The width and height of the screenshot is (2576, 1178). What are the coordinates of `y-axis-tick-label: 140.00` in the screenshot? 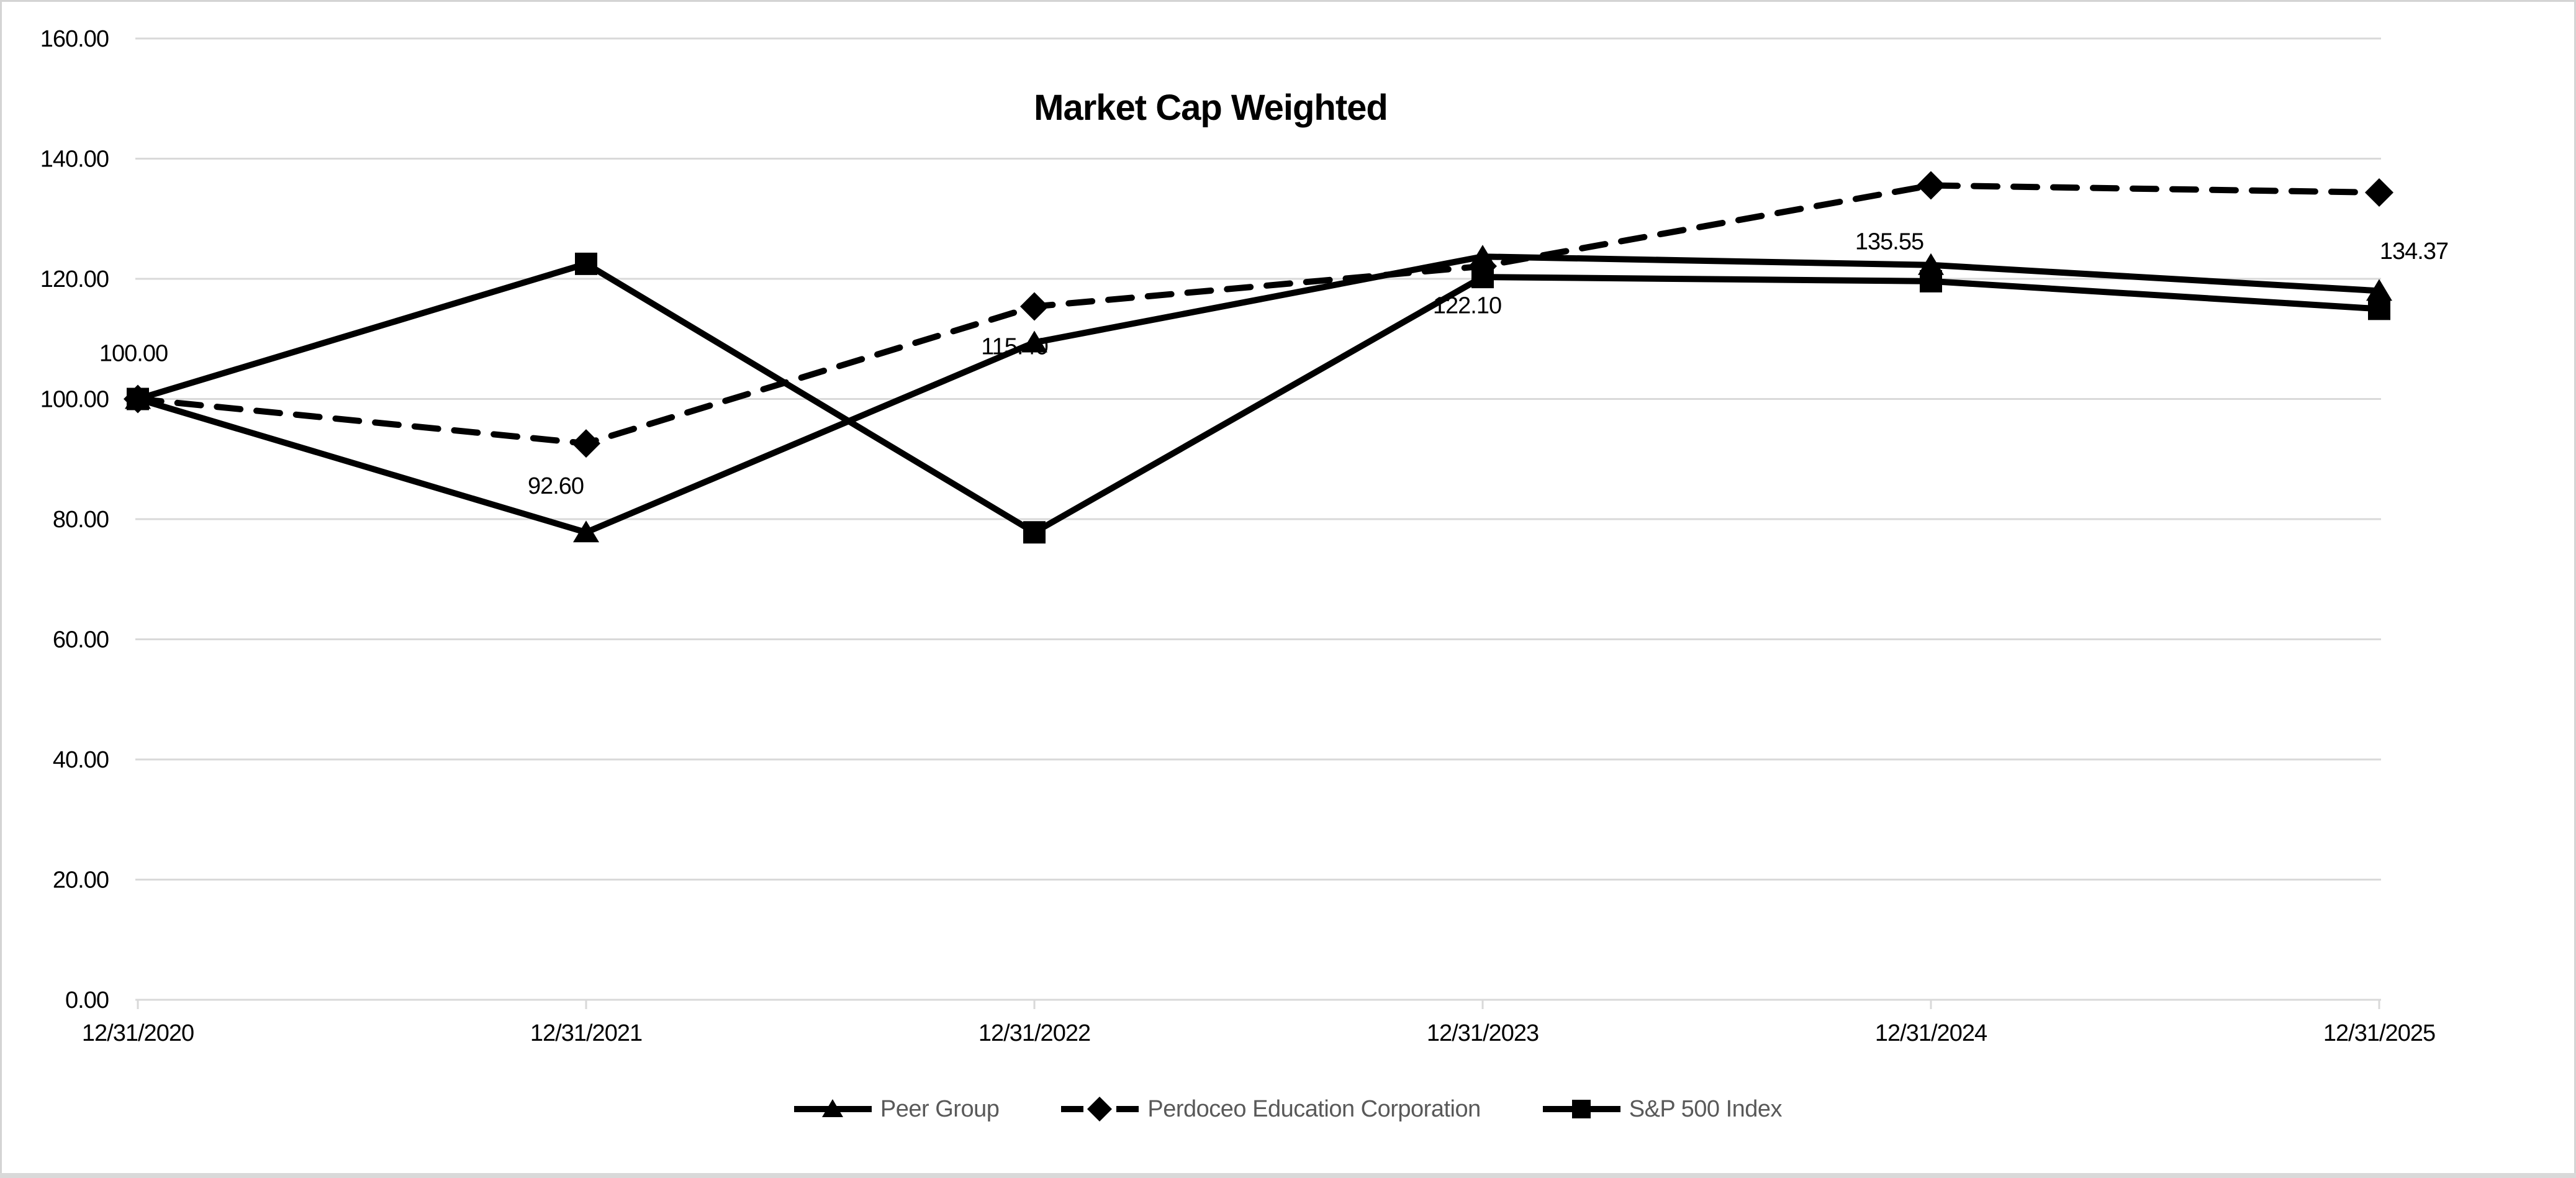 It's located at (74, 160).